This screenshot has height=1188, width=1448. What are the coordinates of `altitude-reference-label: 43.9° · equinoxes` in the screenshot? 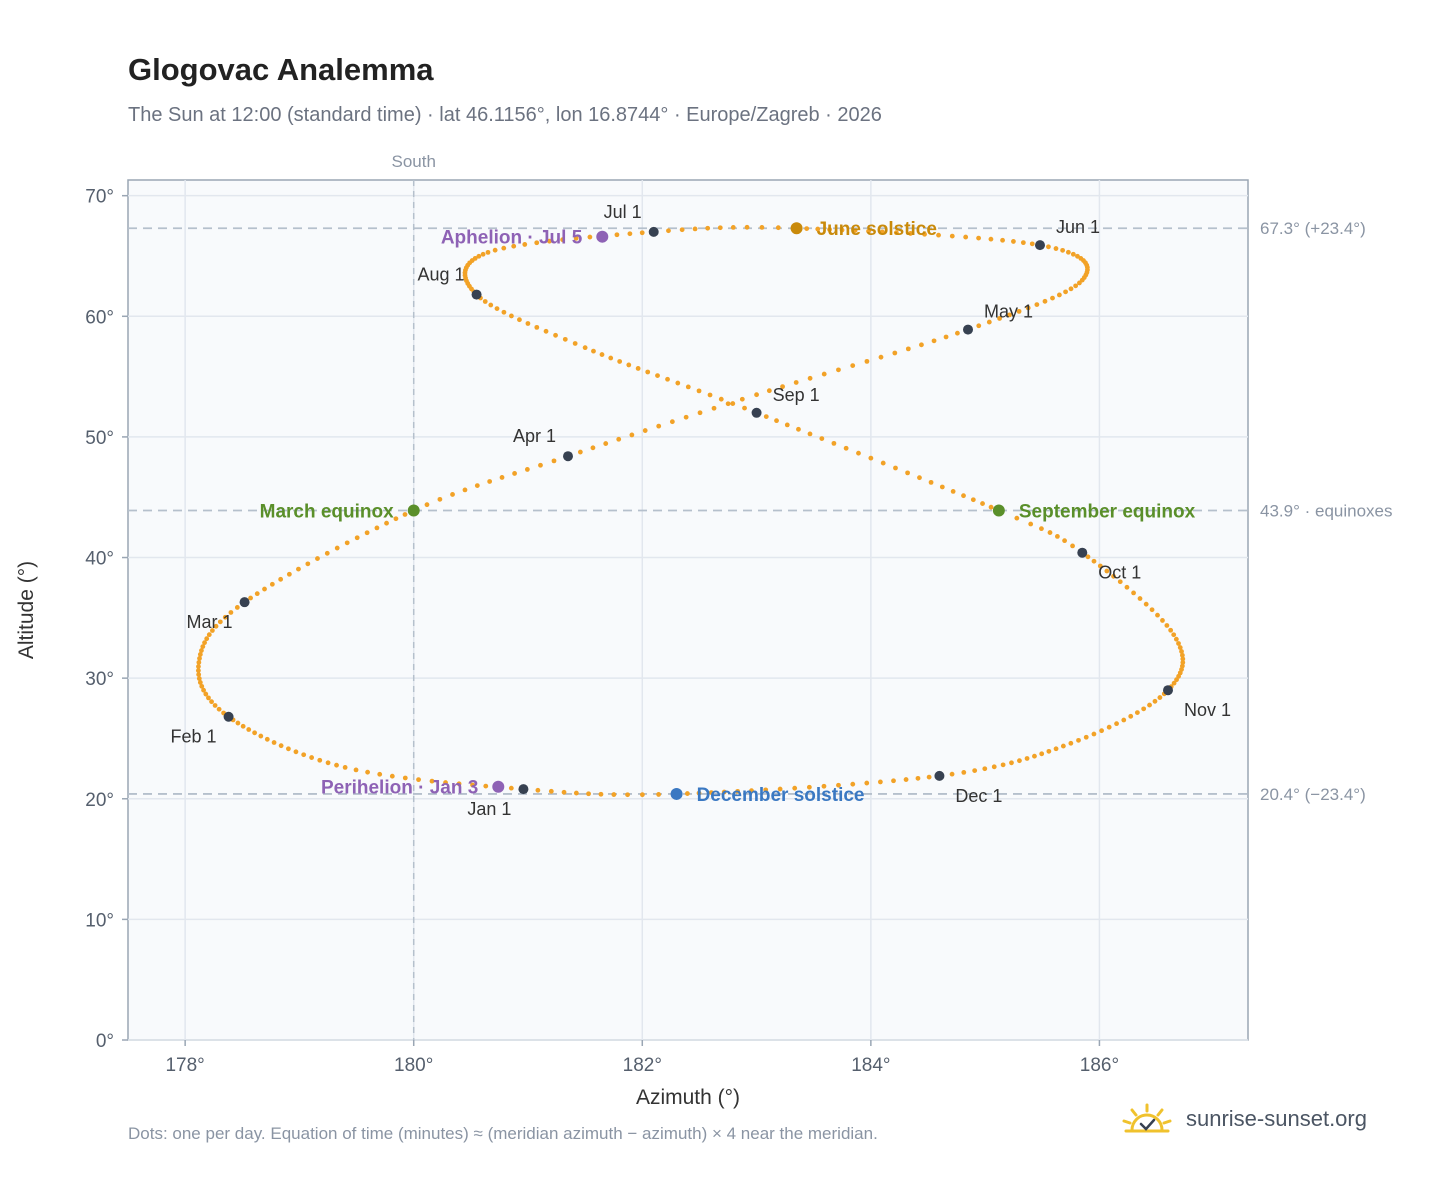 It's located at (1326, 510).